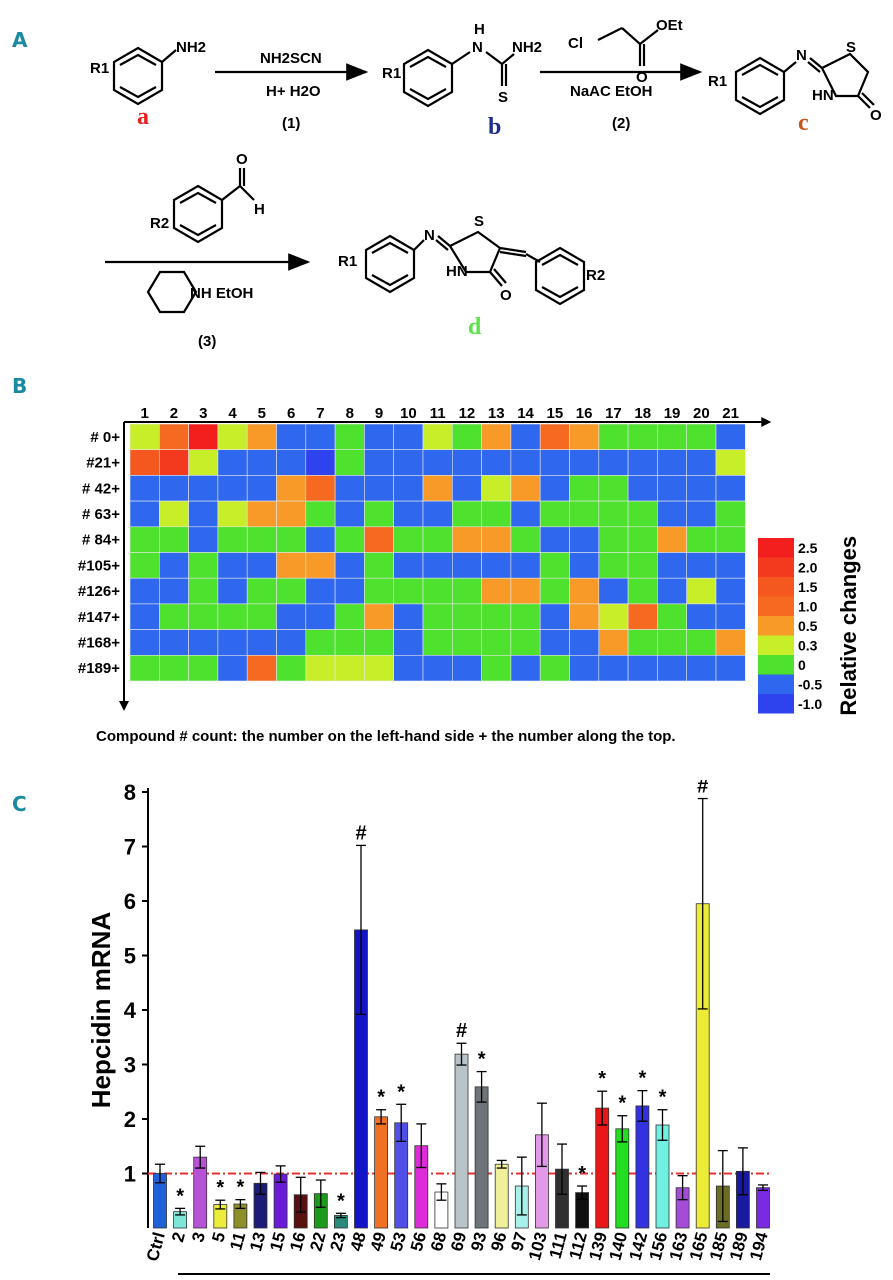  What do you see at coordinates (101, 540) in the screenshot?
I see `row-label: # 84+` at bounding box center [101, 540].